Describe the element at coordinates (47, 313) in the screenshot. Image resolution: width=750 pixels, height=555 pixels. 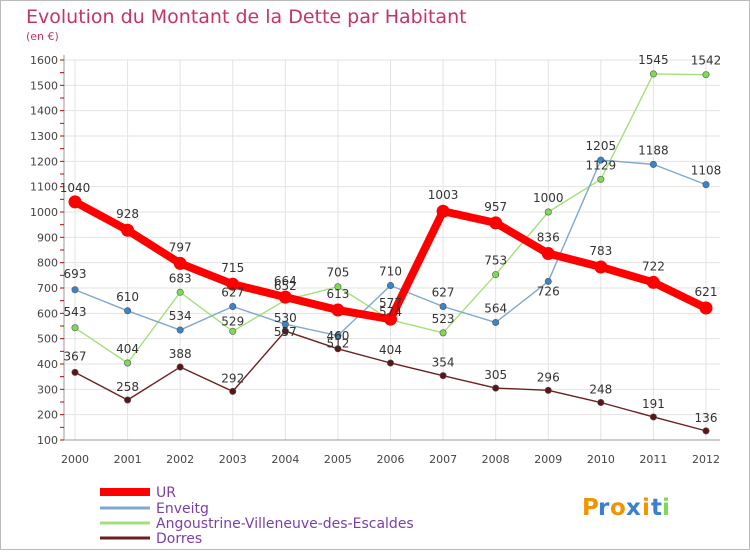
I see `y-tick-label: 600` at that location.